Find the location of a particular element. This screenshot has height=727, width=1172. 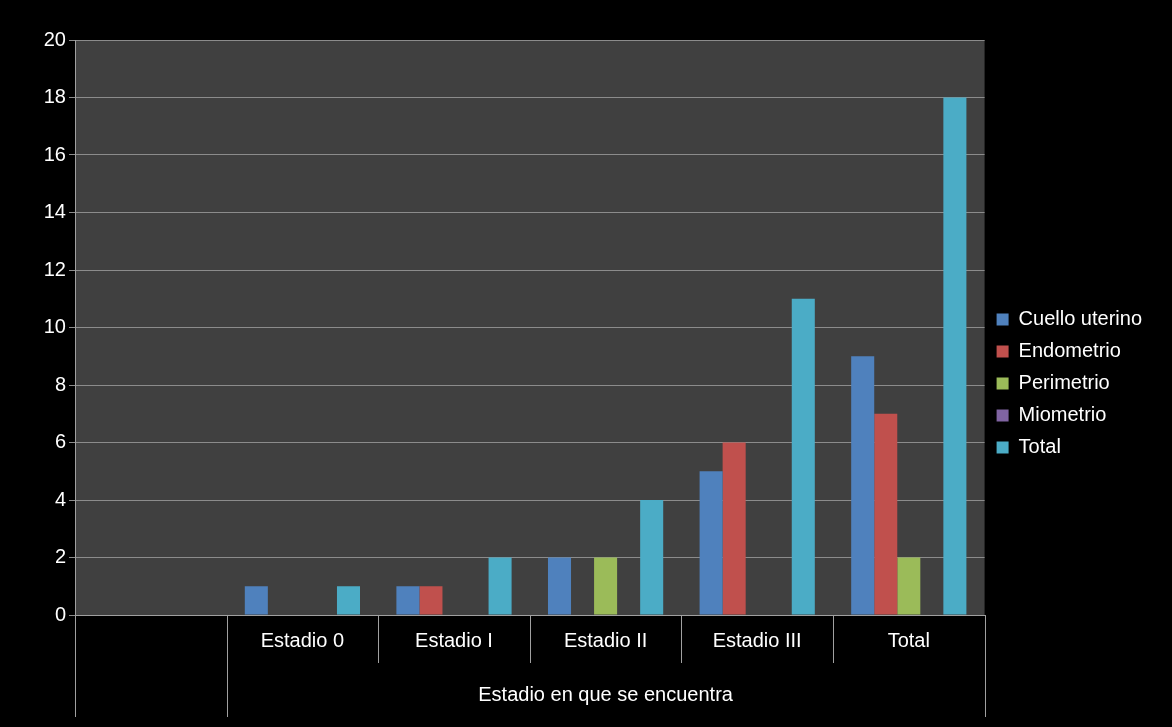

x-tick-label: Total is located at coordinates (908, 639).